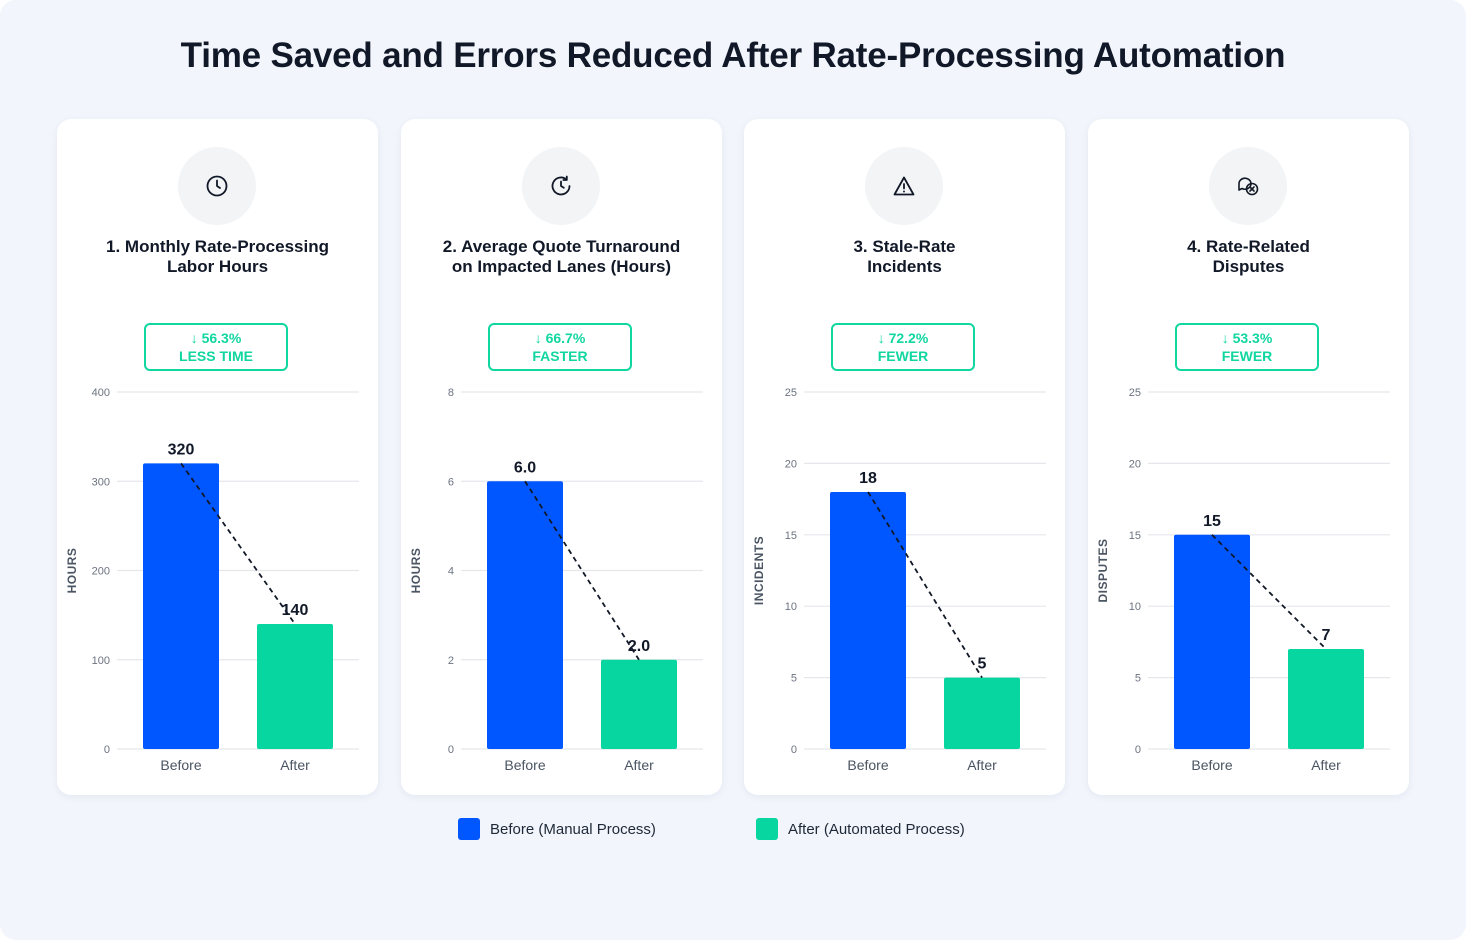 The width and height of the screenshot is (1466, 940). I want to click on card-title-line: 1. Monthly Rate-Processing, so click(217, 246).